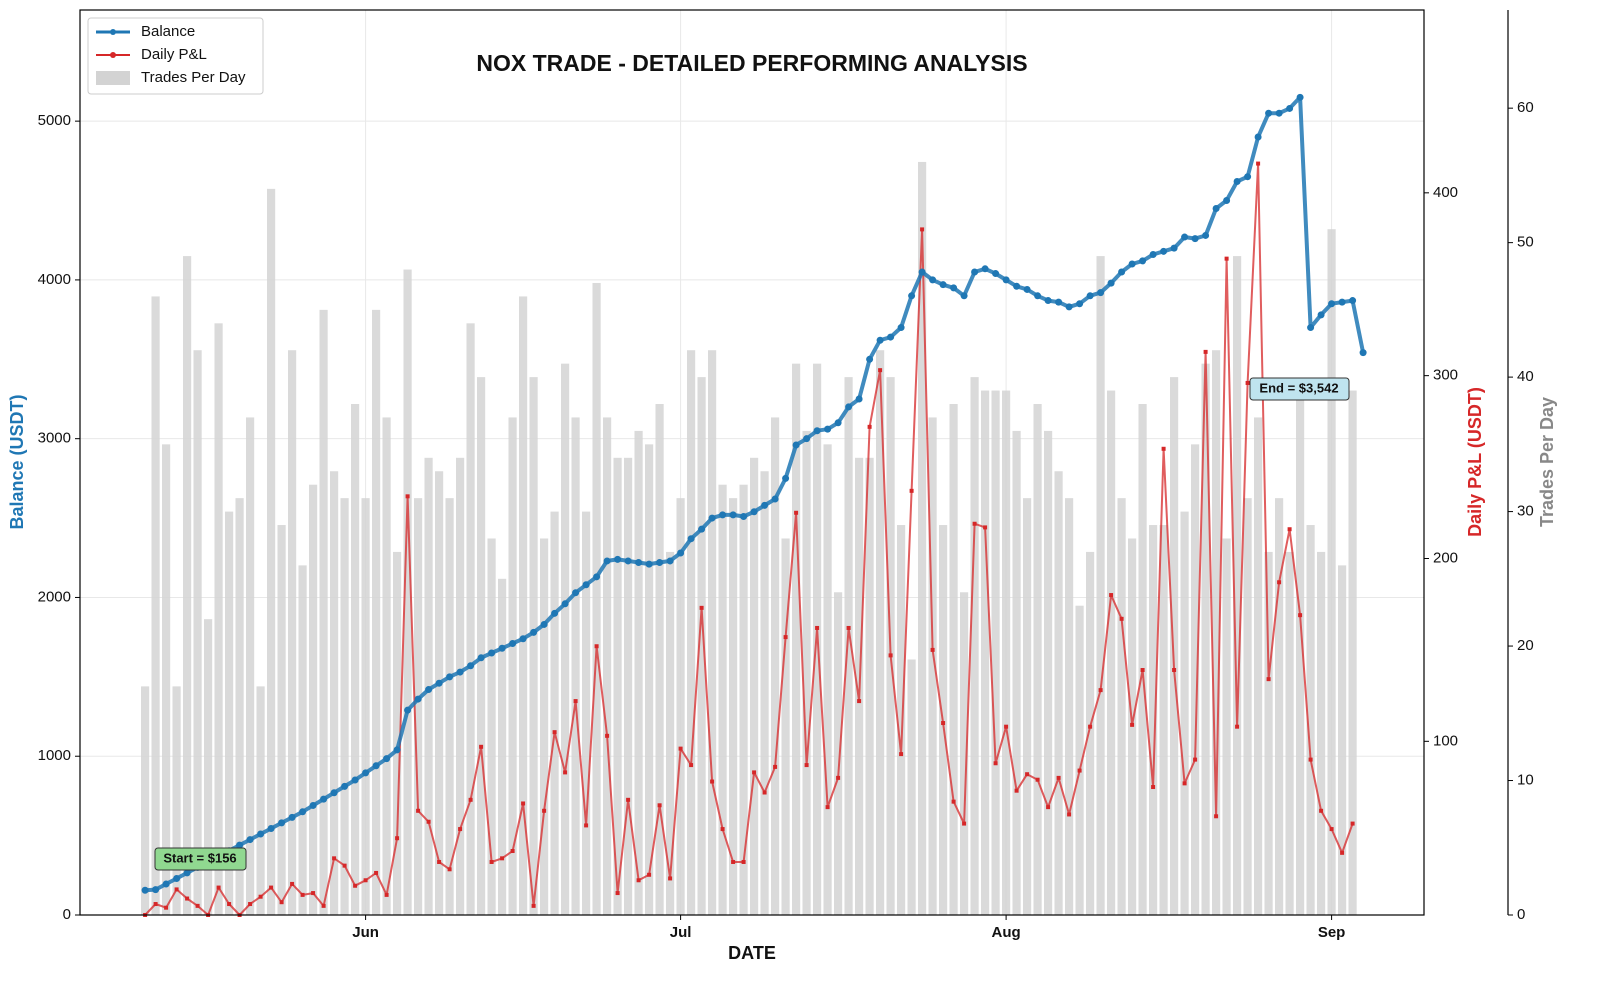 This screenshot has width=1600, height=999. I want to click on y3-tick-label: 60, so click(1525, 107).